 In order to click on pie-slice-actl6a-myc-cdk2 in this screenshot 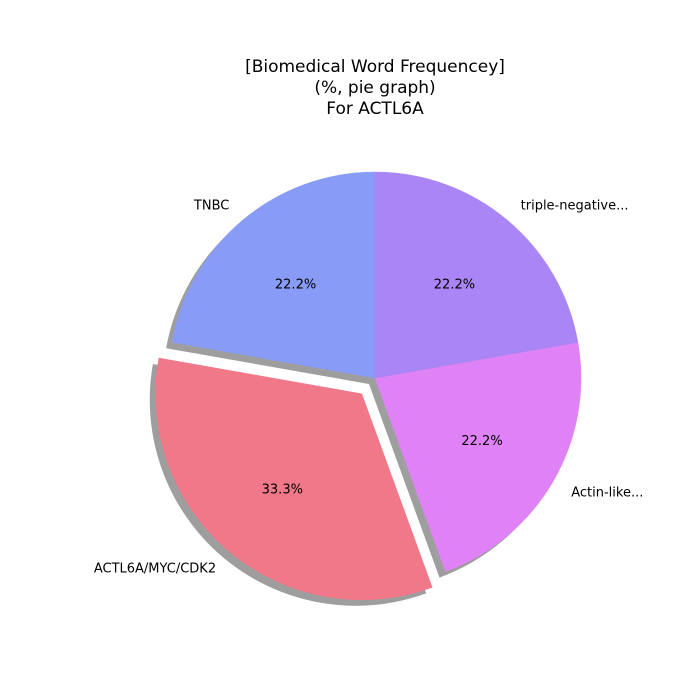, I will do `click(294, 479)`.